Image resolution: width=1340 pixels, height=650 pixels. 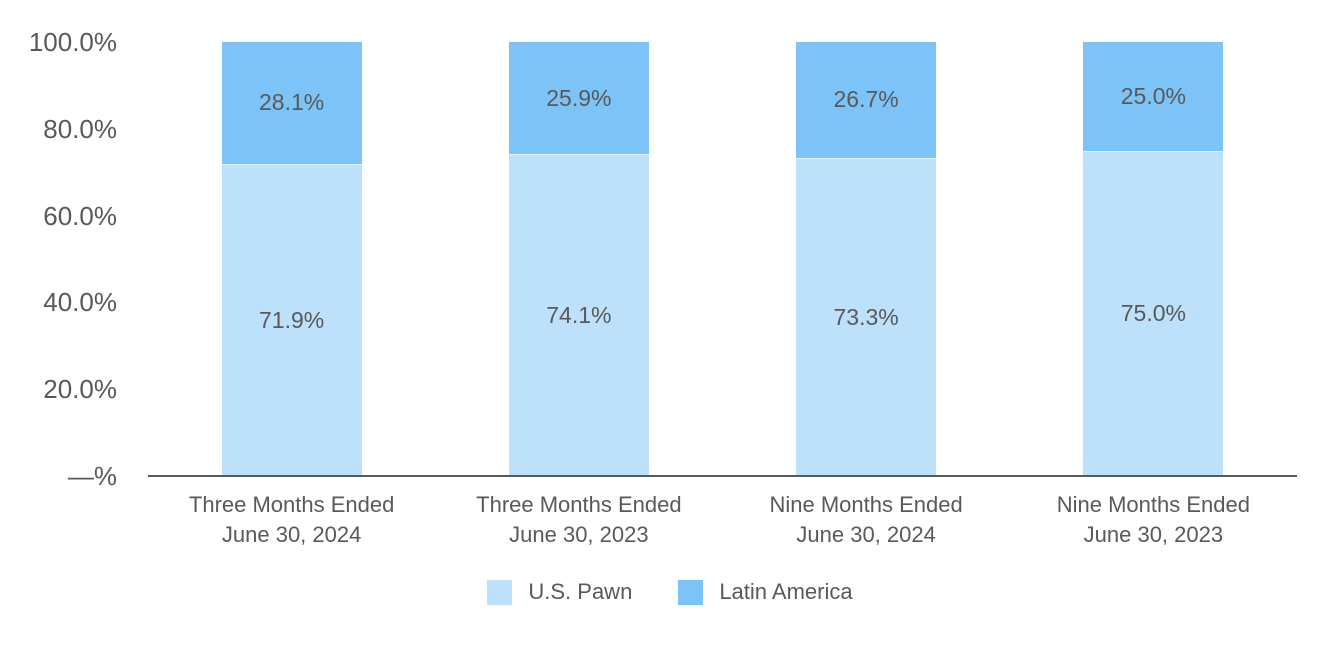 What do you see at coordinates (866, 519) in the screenshot?
I see `x-axis-category-label: Nine Months Ended June 30, 2024` at bounding box center [866, 519].